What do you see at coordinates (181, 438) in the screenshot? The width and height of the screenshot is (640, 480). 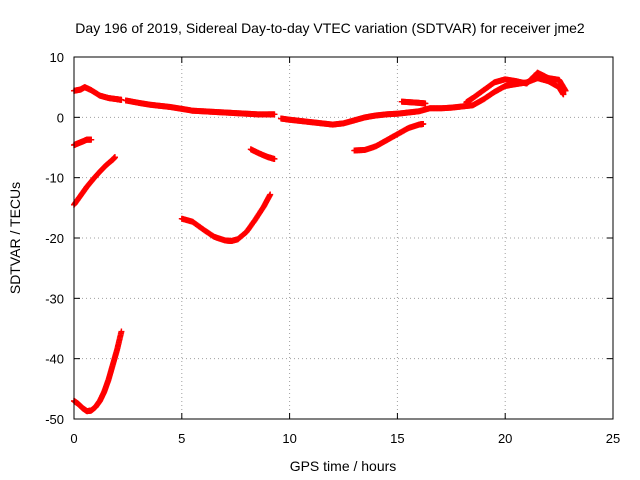 I see `x-tick-label: 5` at bounding box center [181, 438].